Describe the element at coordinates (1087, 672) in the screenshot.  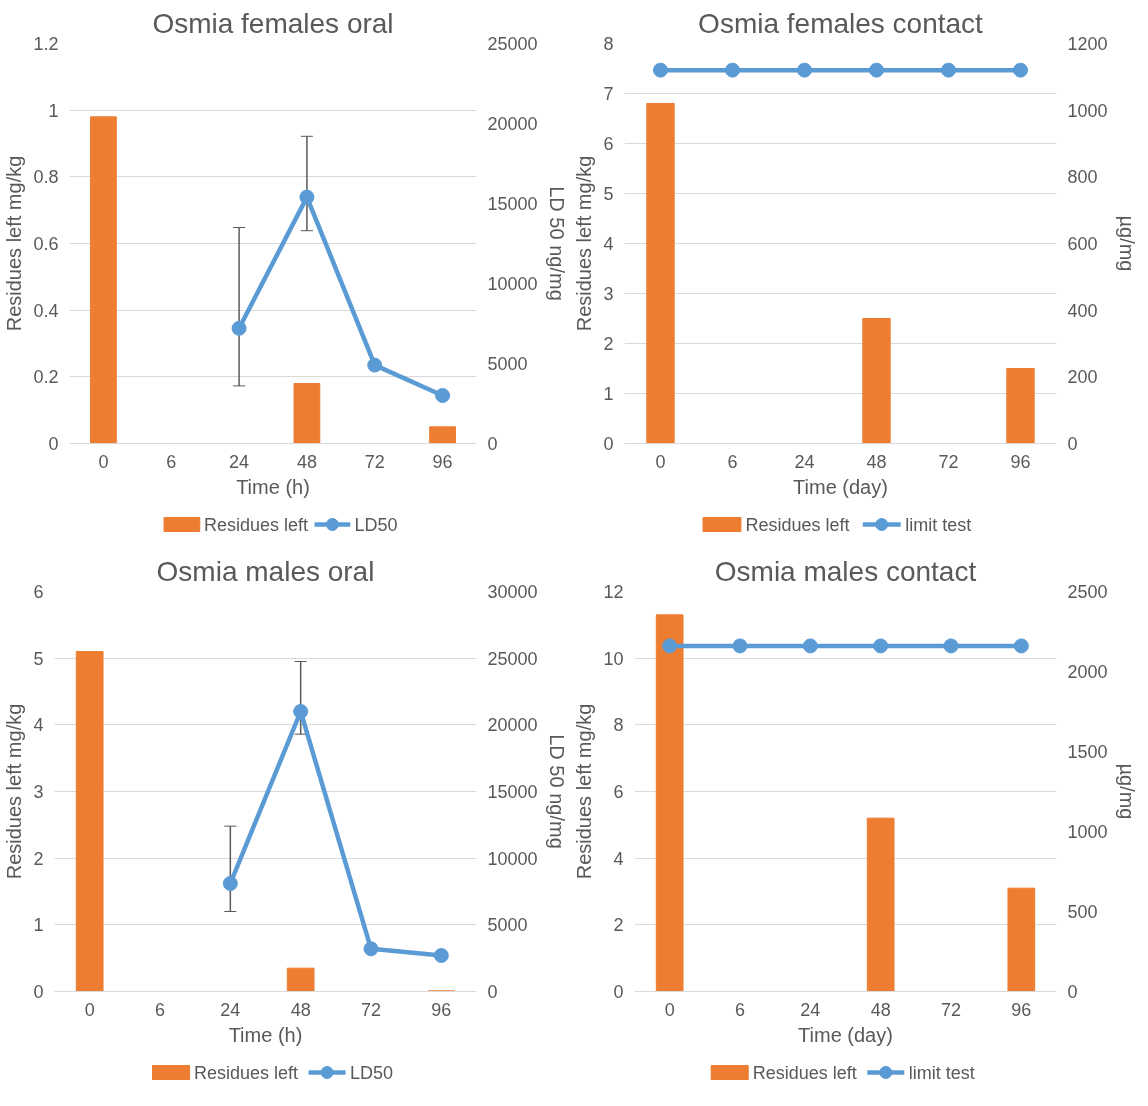
I see `y2-tick-label: 2000` at that location.